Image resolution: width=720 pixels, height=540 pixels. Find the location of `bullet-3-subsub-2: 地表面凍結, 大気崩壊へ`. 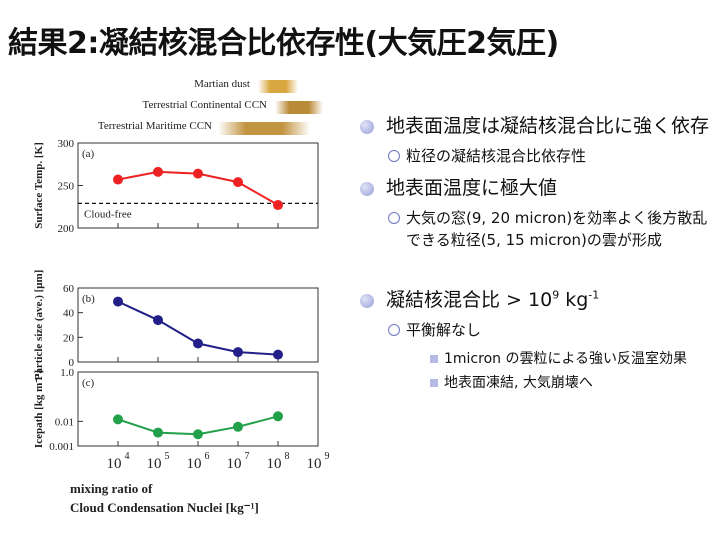

bullet-3-subsub-2: 地表面凍結, 大気崩壊へ is located at coordinates (535, 383).